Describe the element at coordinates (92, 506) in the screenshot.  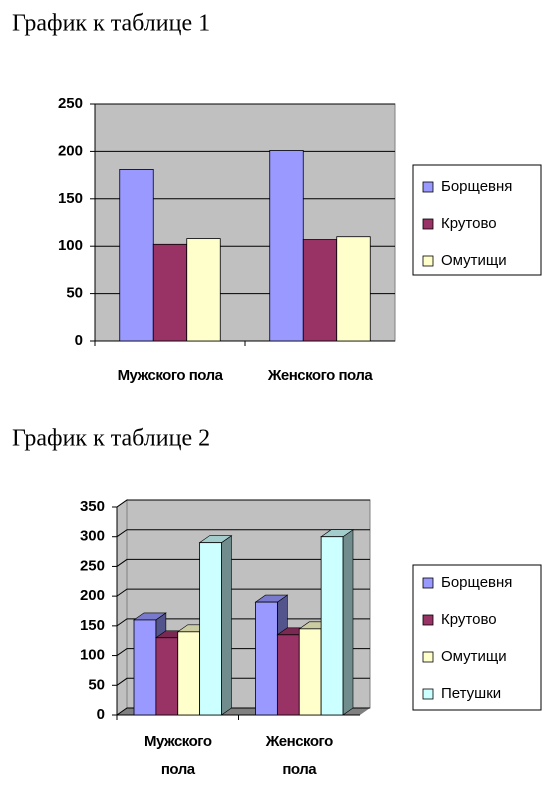
I see `y-tick-label: 350` at that location.